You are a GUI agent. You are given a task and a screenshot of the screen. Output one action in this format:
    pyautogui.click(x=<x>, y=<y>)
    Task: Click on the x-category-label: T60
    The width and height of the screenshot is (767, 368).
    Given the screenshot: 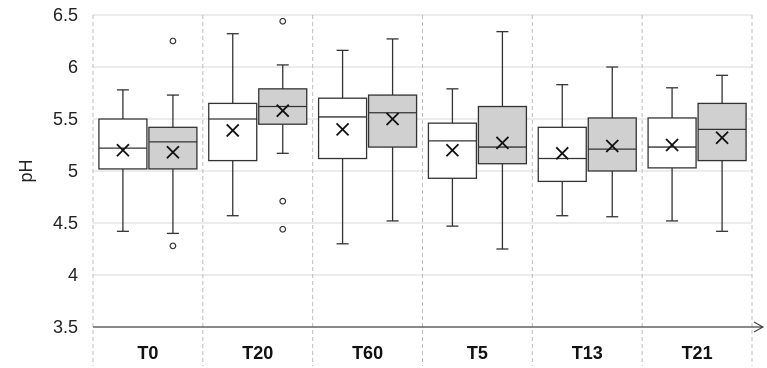 What is the action you would take?
    pyautogui.click(x=367, y=353)
    